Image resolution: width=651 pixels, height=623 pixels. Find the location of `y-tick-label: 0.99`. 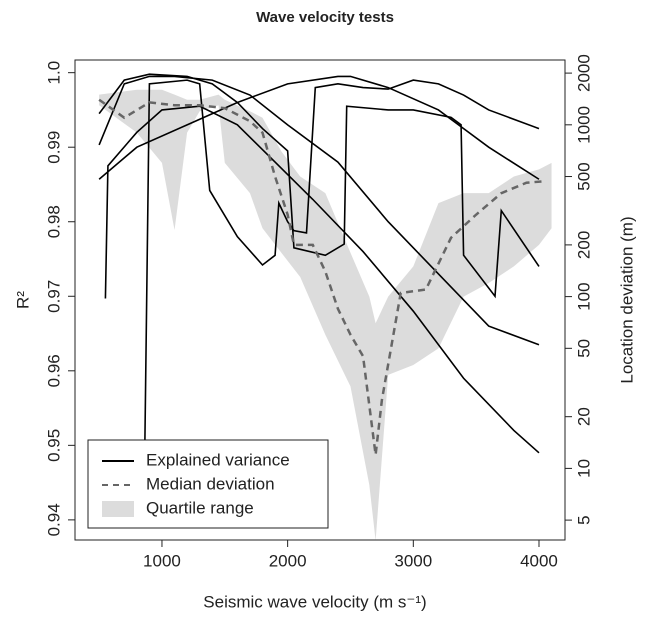

y-tick-label: 0.99 is located at coordinates (53, 147).